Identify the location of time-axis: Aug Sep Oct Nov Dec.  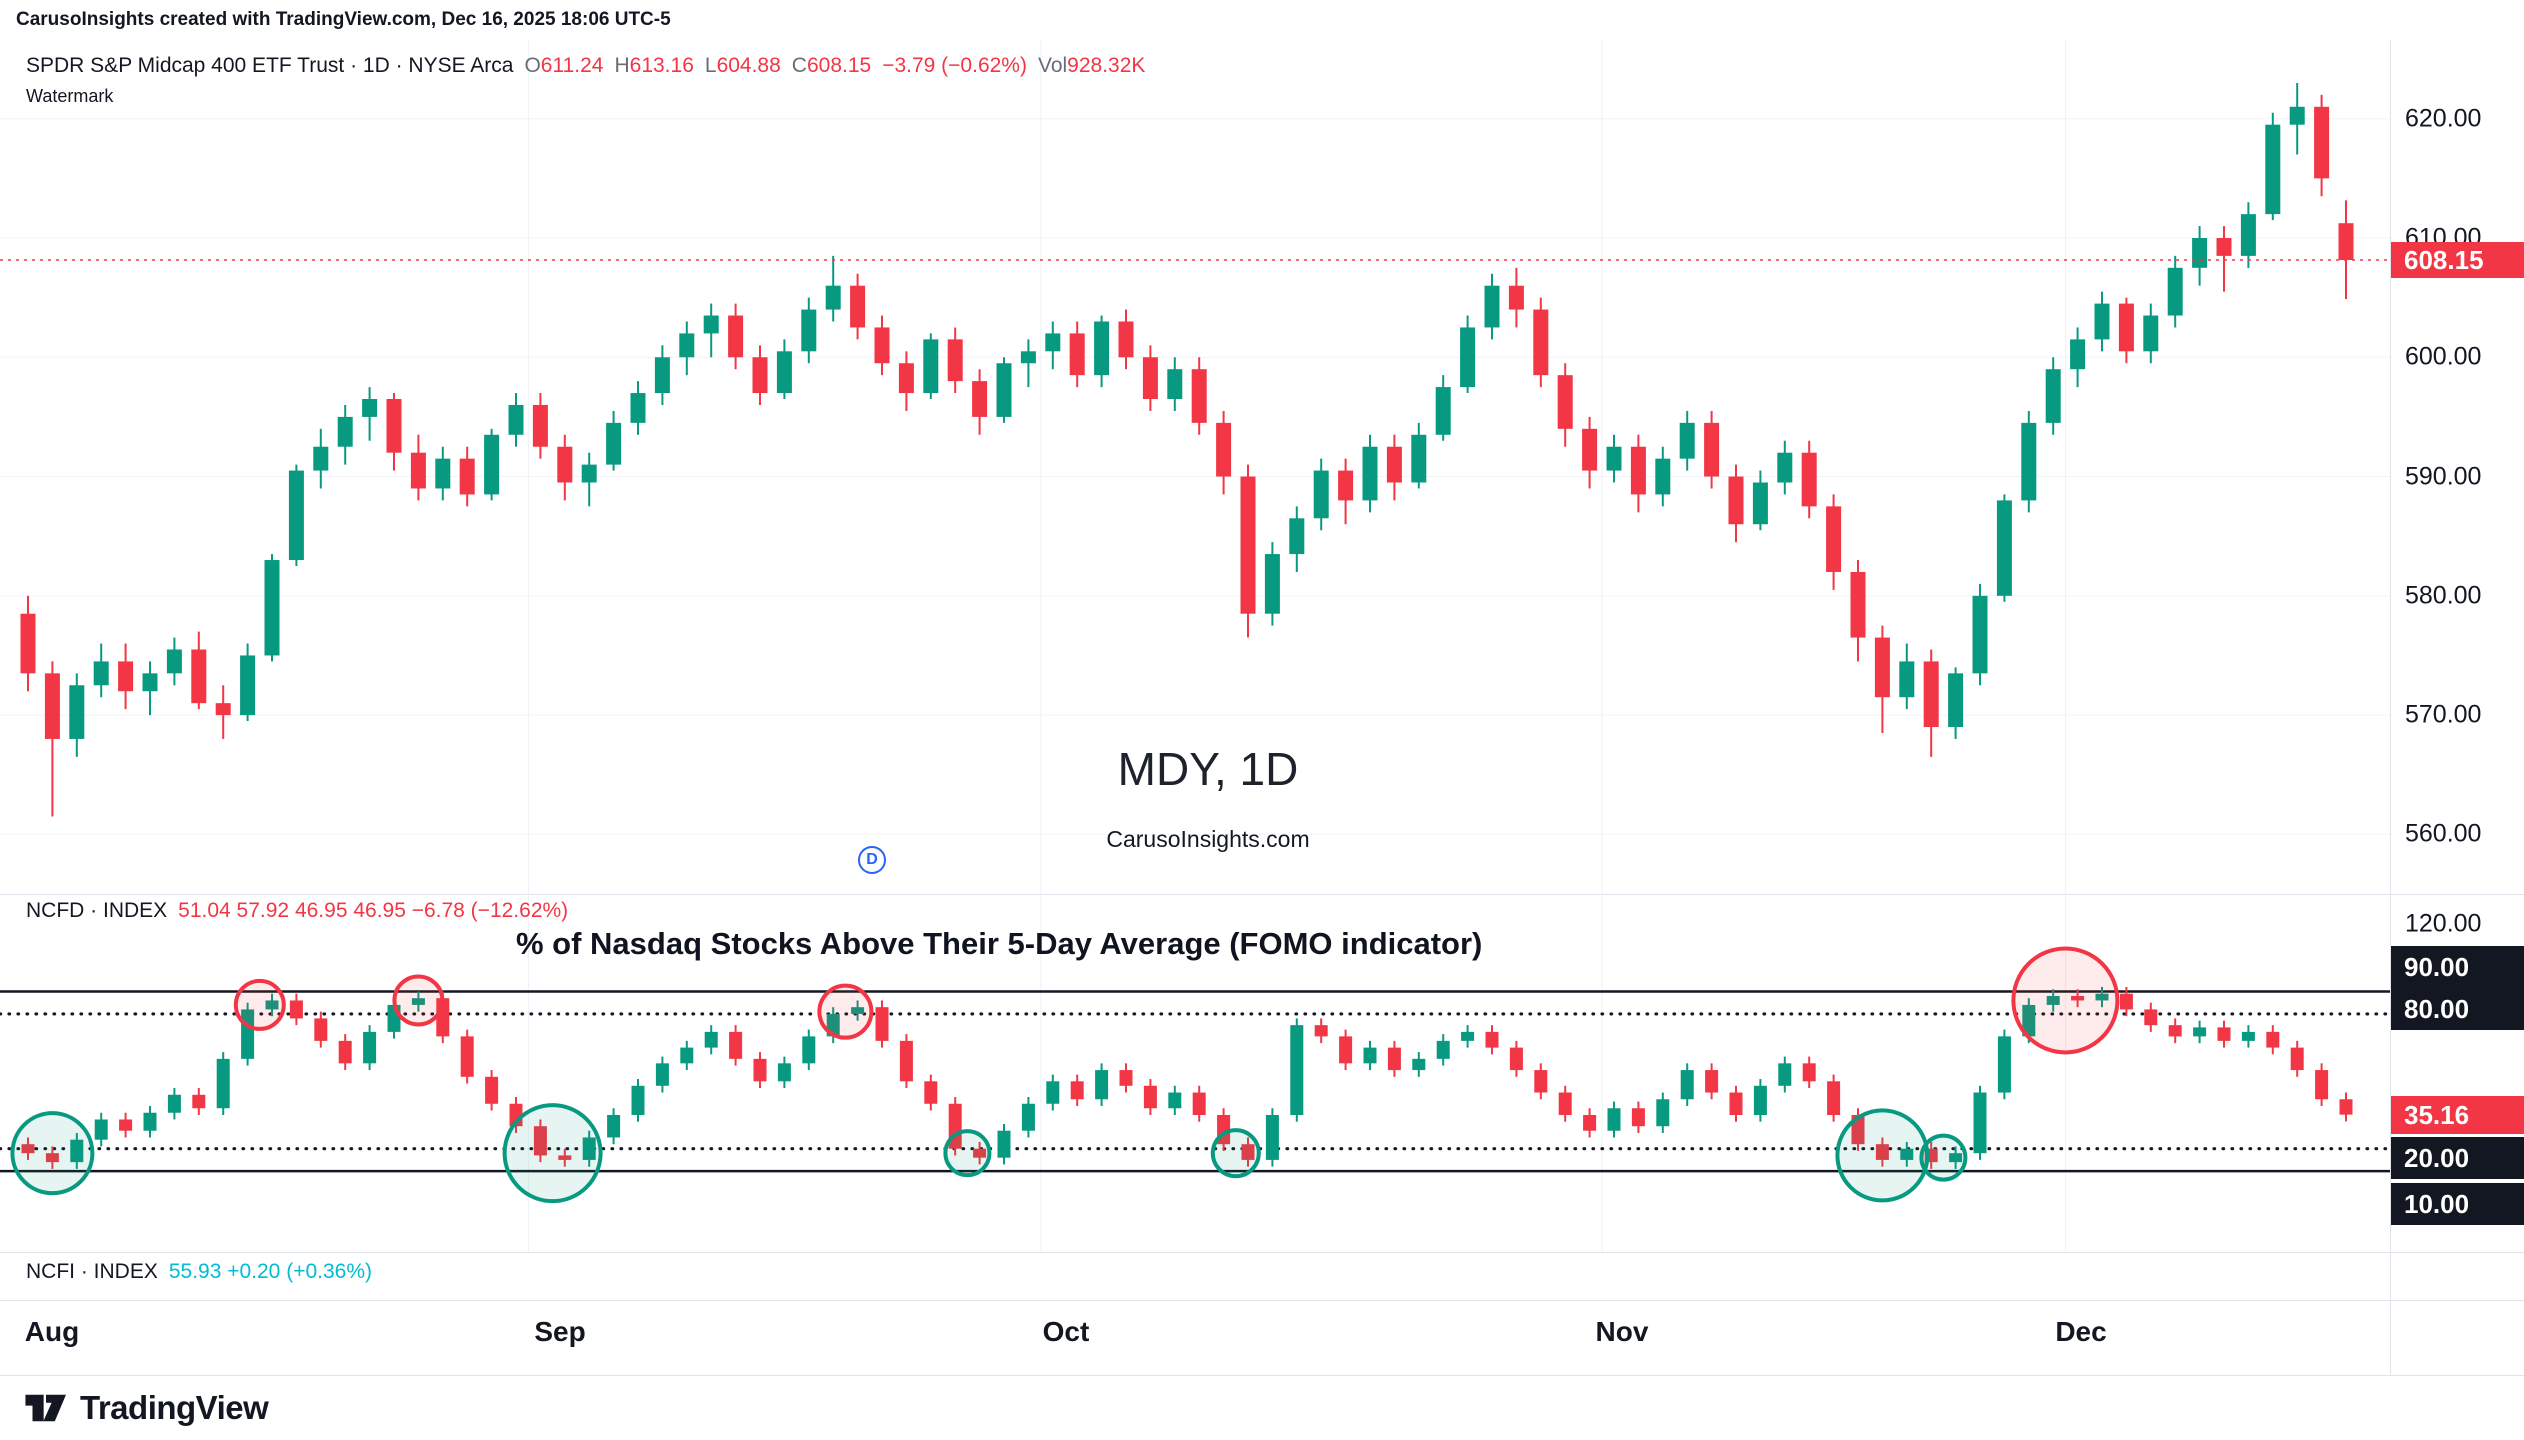
(1195, 1337).